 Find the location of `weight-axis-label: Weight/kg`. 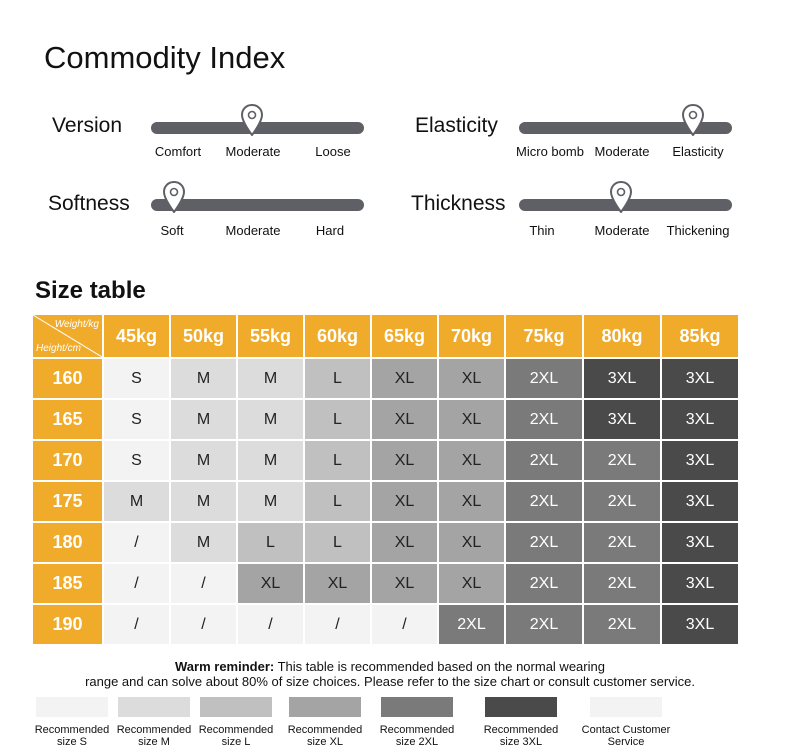

weight-axis-label: Weight/kg is located at coordinates (76, 324).